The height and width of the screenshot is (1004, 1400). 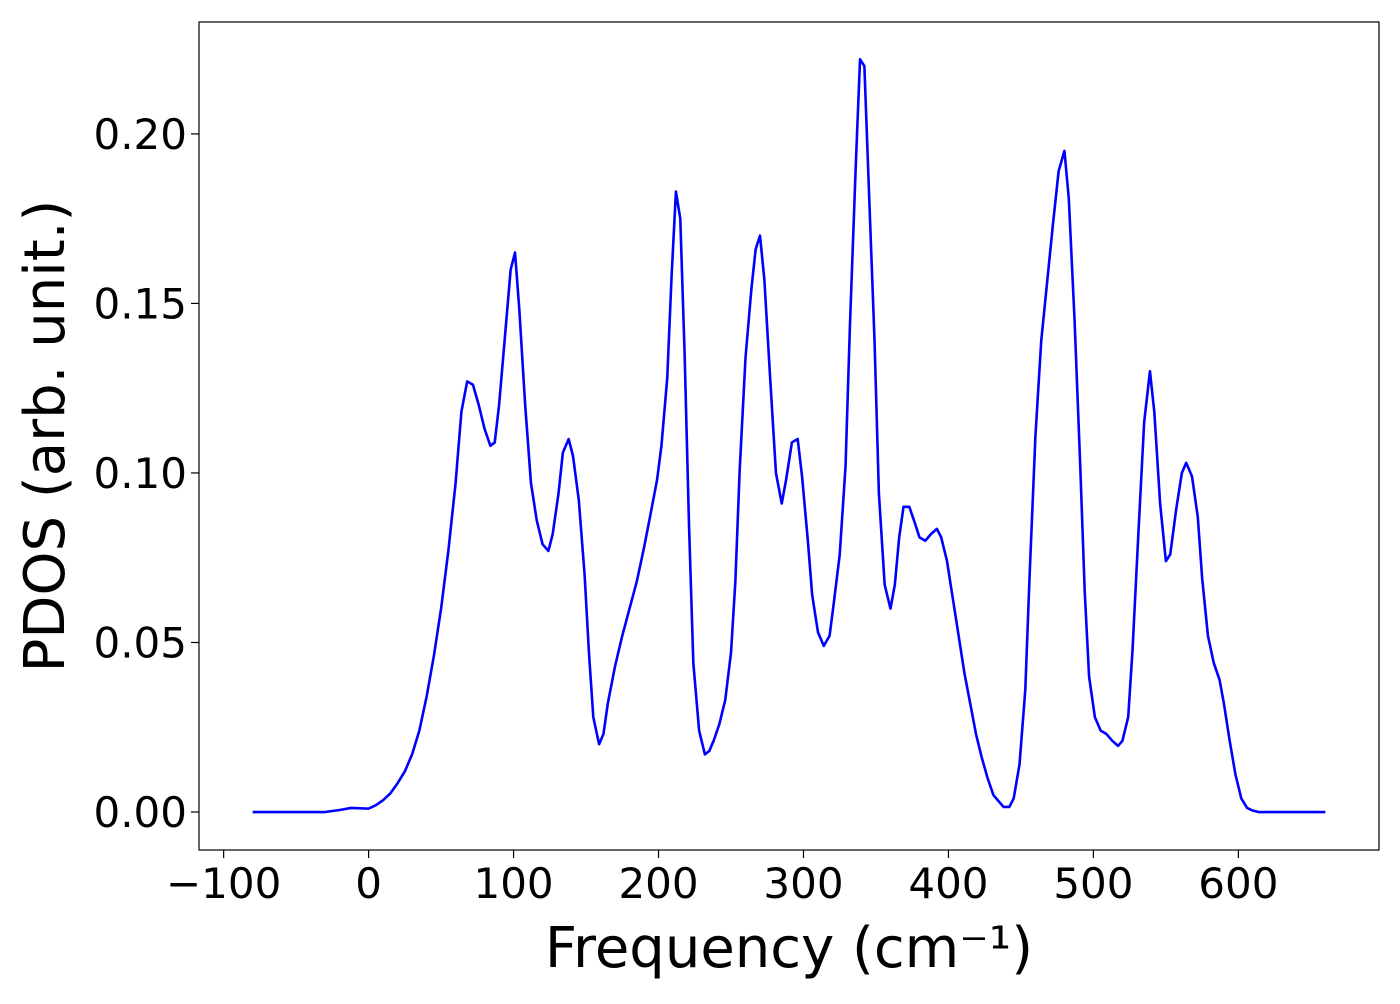 What do you see at coordinates (368, 883) in the screenshot?
I see `x-tick-label: 0` at bounding box center [368, 883].